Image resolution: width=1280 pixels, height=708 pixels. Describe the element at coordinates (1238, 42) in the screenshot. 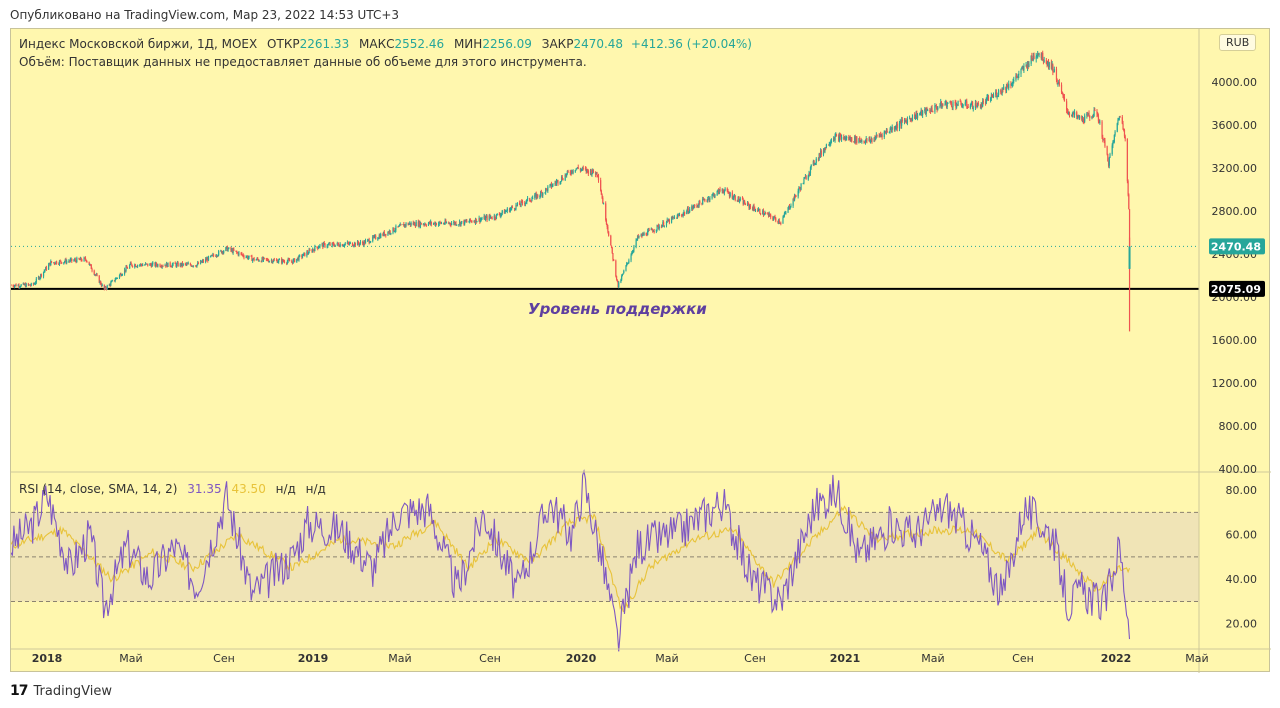

I see `currency-button: RUB` at that location.